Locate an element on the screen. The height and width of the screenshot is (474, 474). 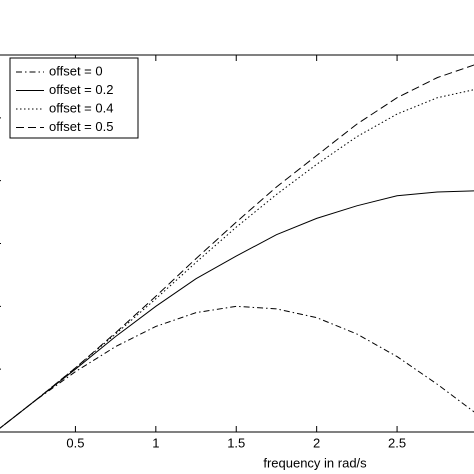
legend-label: offset = 0.2 is located at coordinates (81, 89).